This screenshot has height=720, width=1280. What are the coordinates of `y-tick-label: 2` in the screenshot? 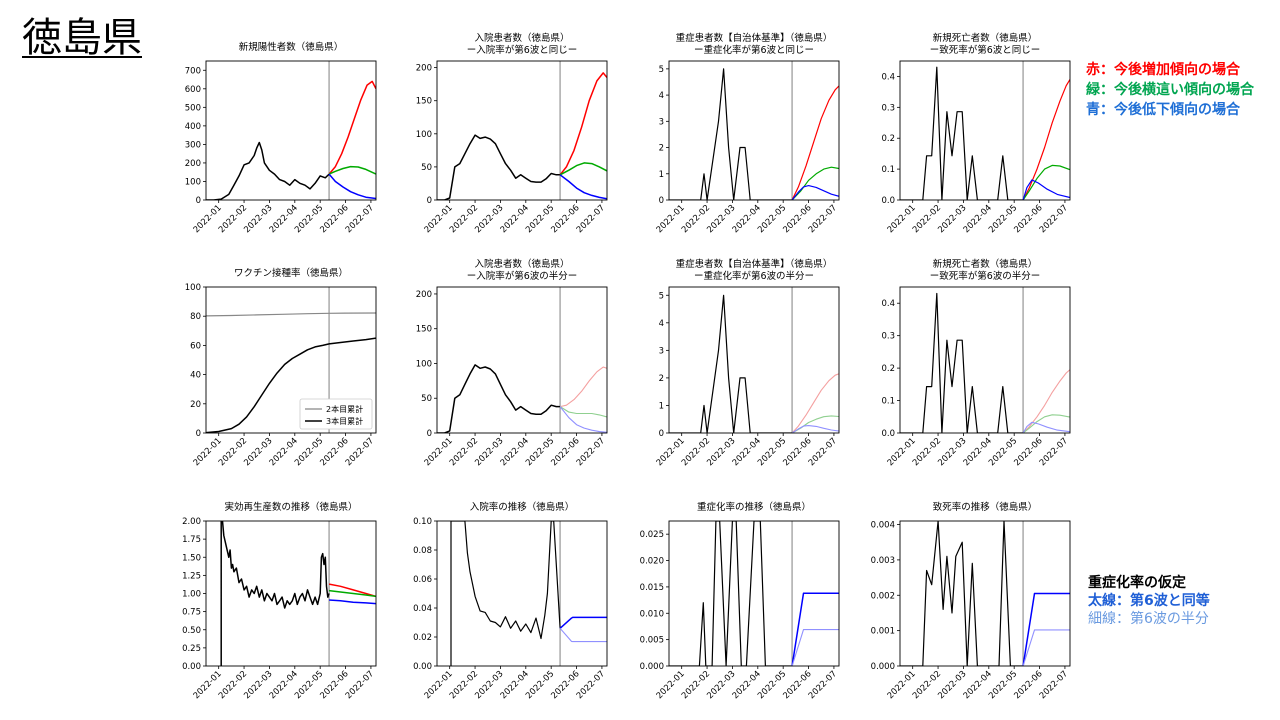 It's located at (661, 379).